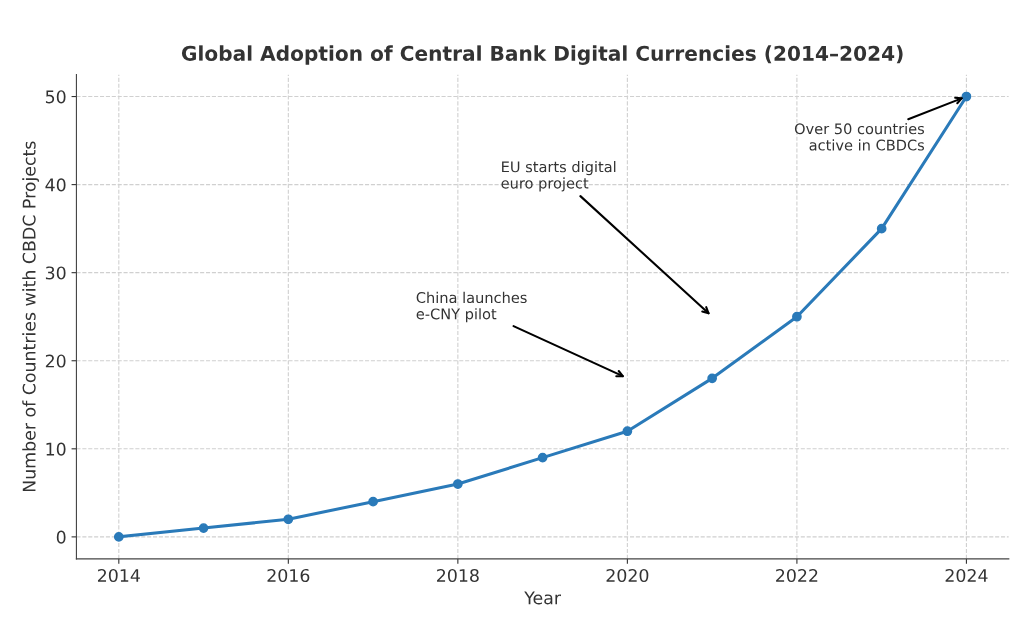 This screenshot has height=621, width=1019. Describe the element at coordinates (55, 361) in the screenshot. I see `y-tick-label: 20` at that location.